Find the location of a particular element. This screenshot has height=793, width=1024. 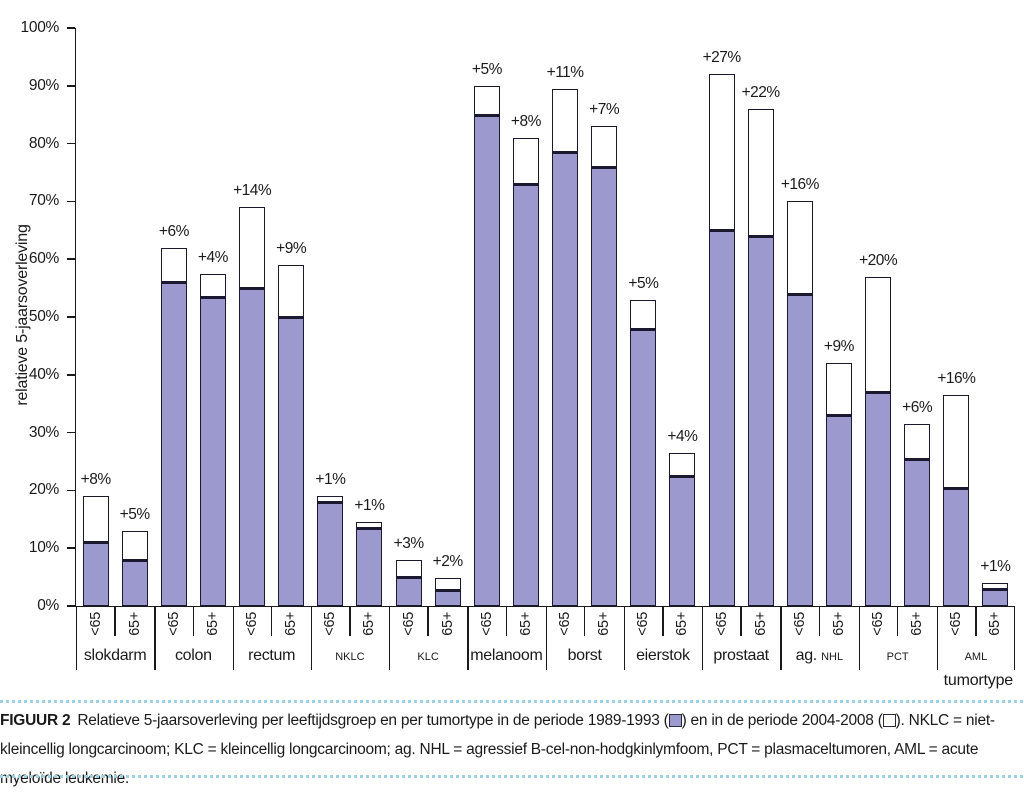

y-tick-label: 60% is located at coordinates (43, 259).